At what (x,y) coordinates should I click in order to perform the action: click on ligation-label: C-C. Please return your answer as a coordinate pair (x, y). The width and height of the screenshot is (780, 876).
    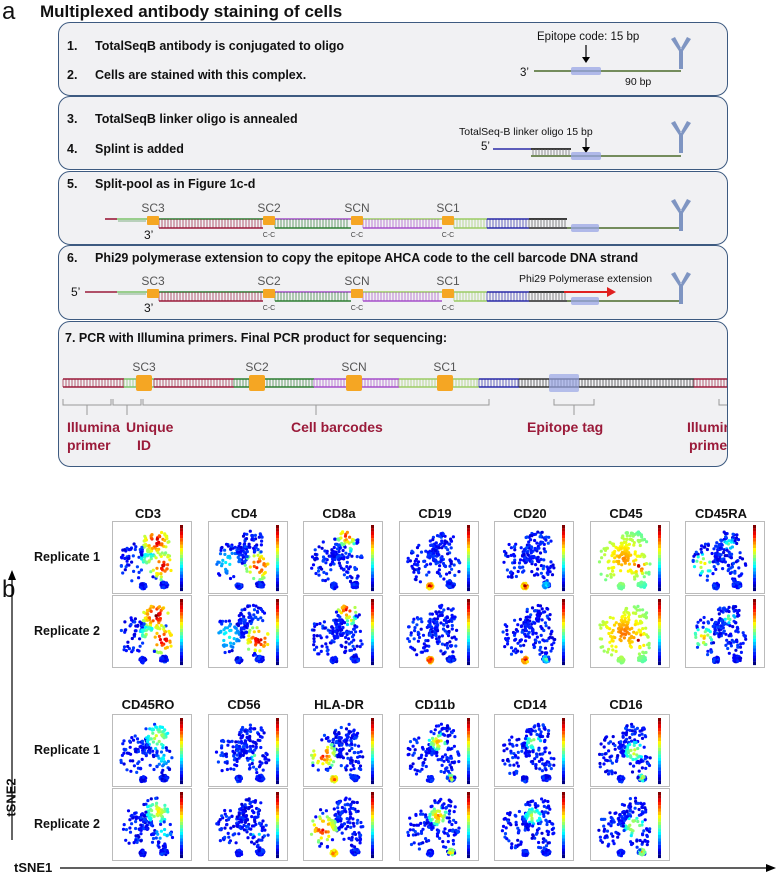
    Looking at the image, I should click on (357, 235).